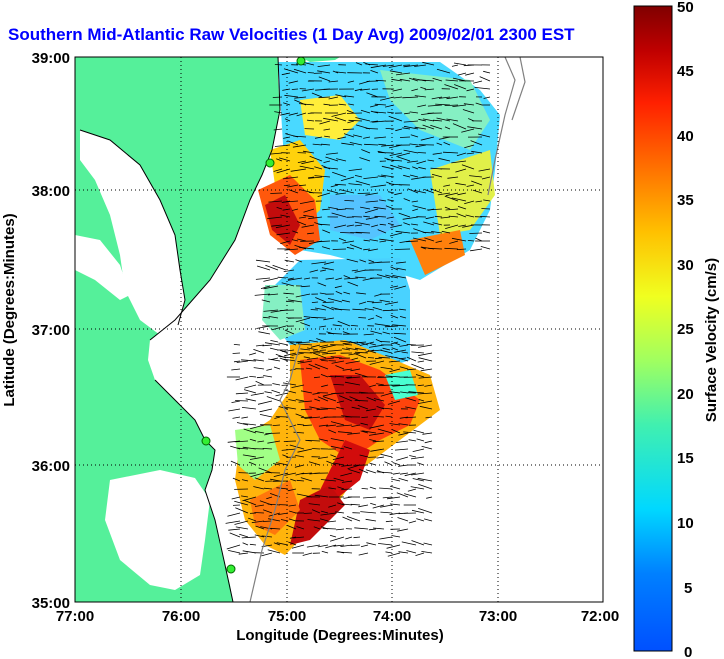 The height and width of the screenshot is (659, 724). I want to click on y-tick-label: 37:00, so click(51, 330).